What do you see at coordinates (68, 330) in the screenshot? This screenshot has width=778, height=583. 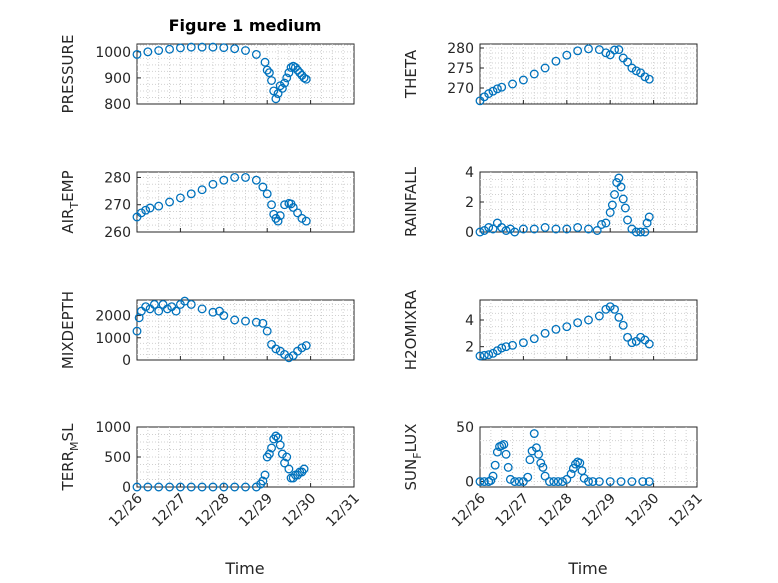 I see `y-axis-label: MIXDEPTH` at bounding box center [68, 330].